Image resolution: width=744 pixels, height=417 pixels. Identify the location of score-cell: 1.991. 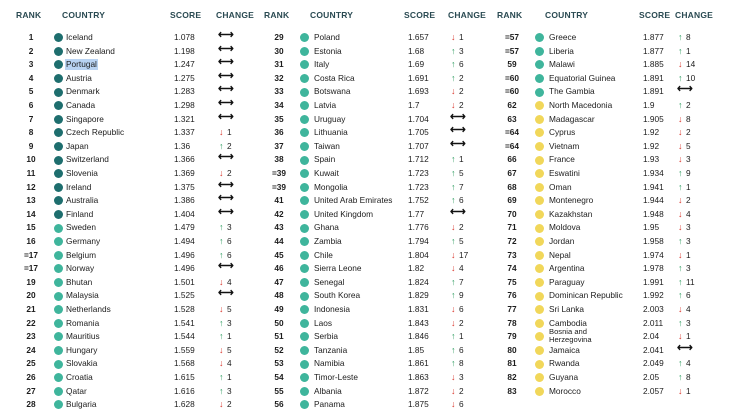
(653, 281).